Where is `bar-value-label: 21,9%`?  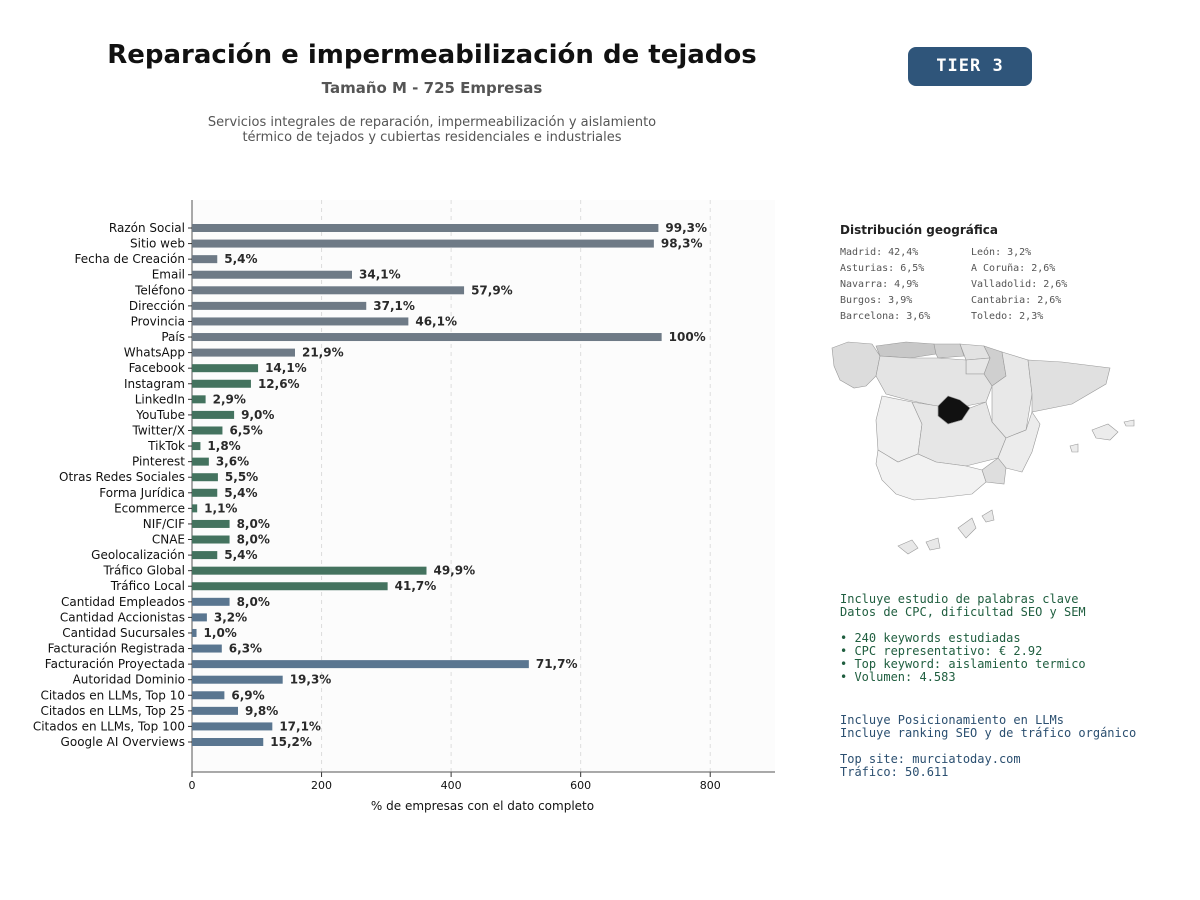 bar-value-label: 21,9% is located at coordinates (323, 353).